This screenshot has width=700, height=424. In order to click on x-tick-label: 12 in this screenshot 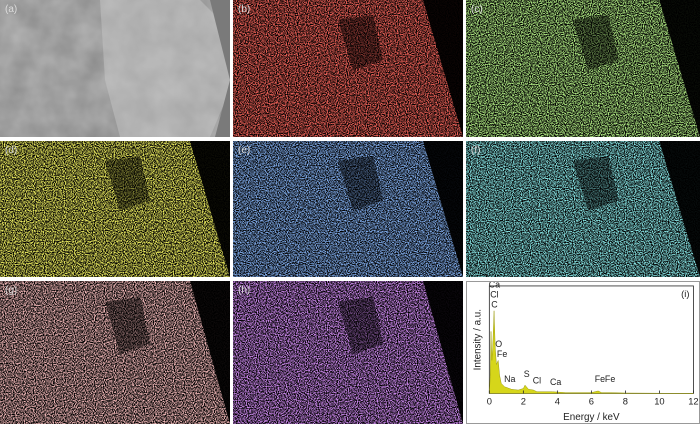, I will do `click(693, 401)`.